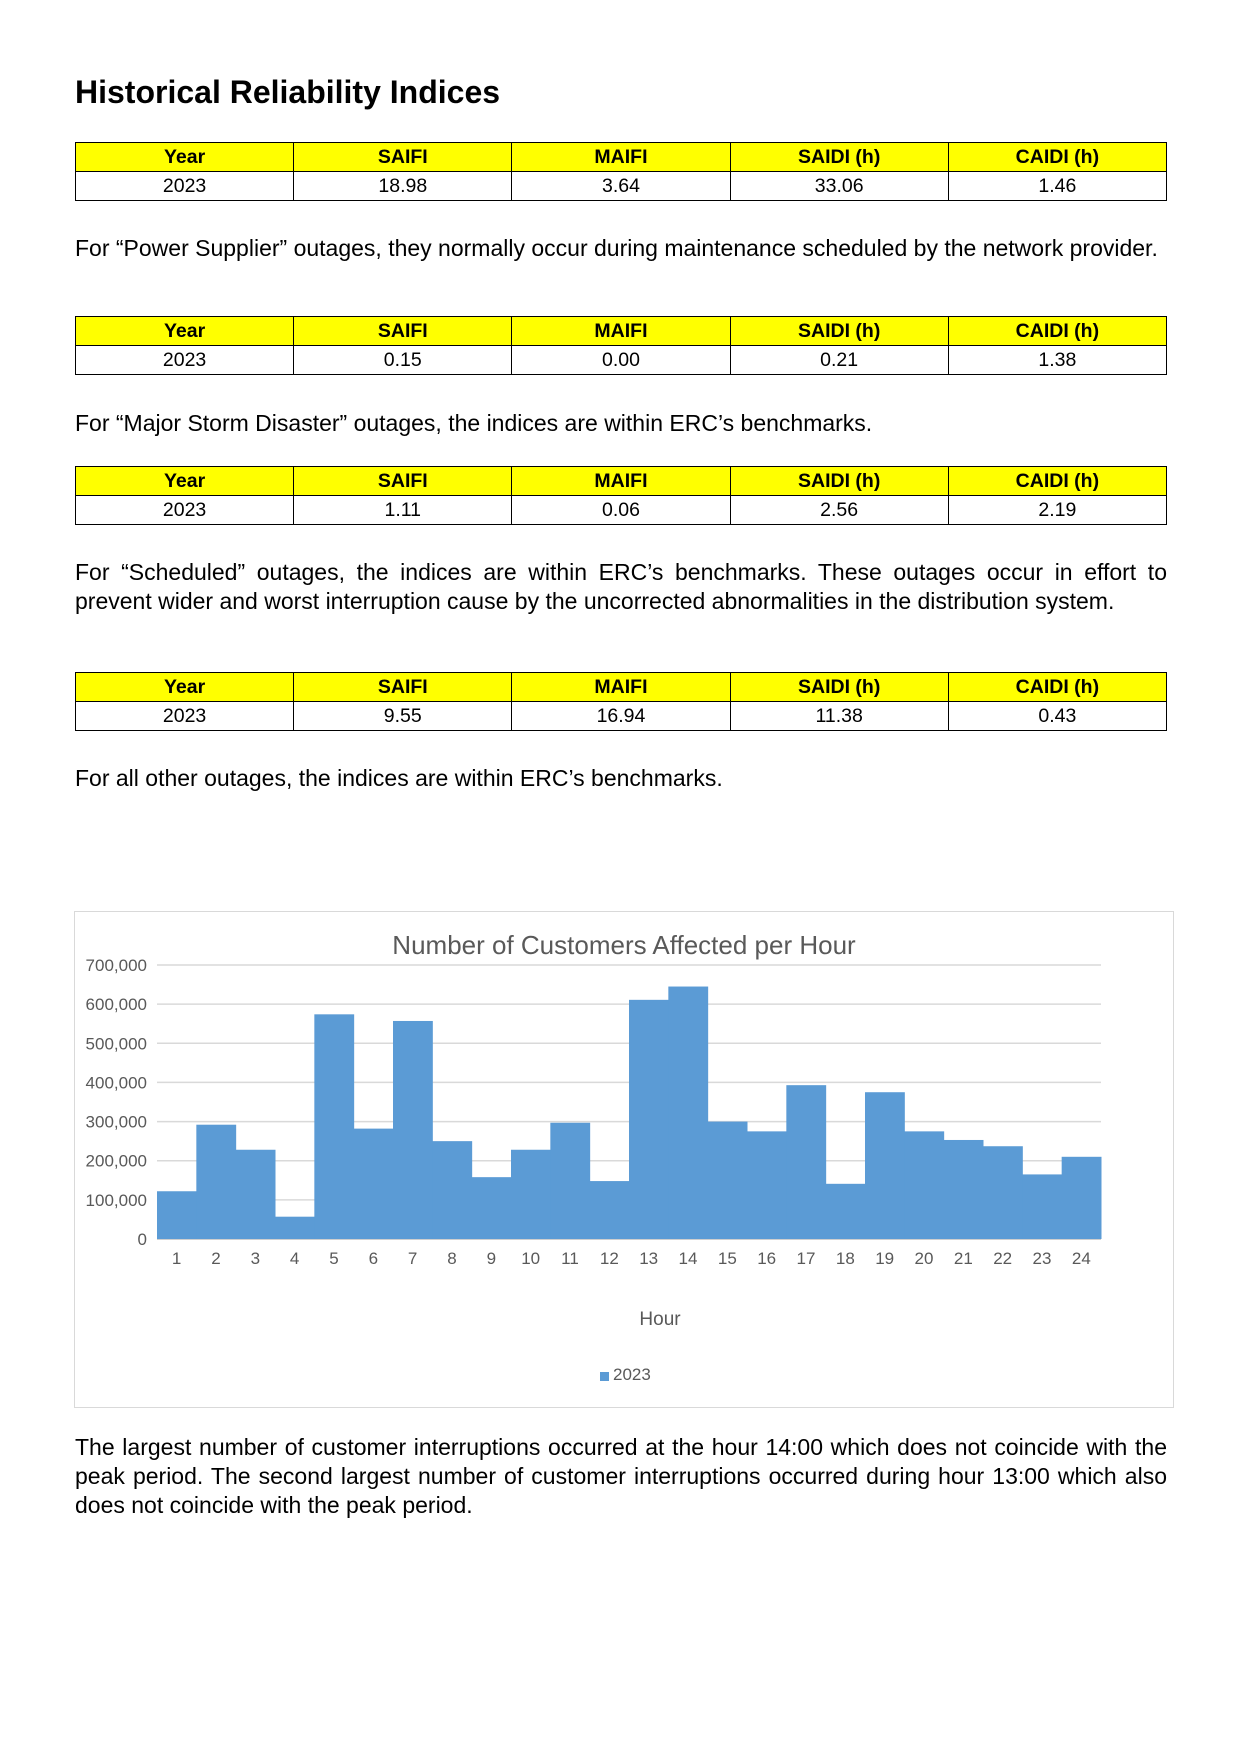  What do you see at coordinates (294, 1258) in the screenshot?
I see `x-tick-label: 4` at bounding box center [294, 1258].